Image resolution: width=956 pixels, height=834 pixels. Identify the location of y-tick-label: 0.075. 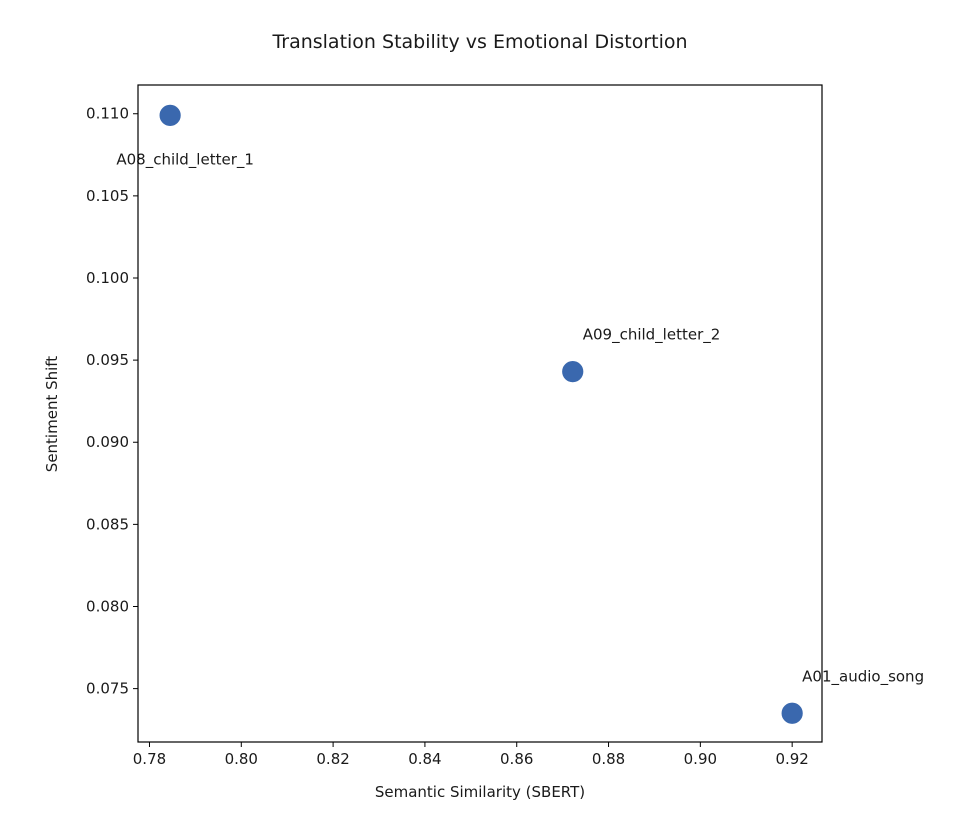
(107, 689).